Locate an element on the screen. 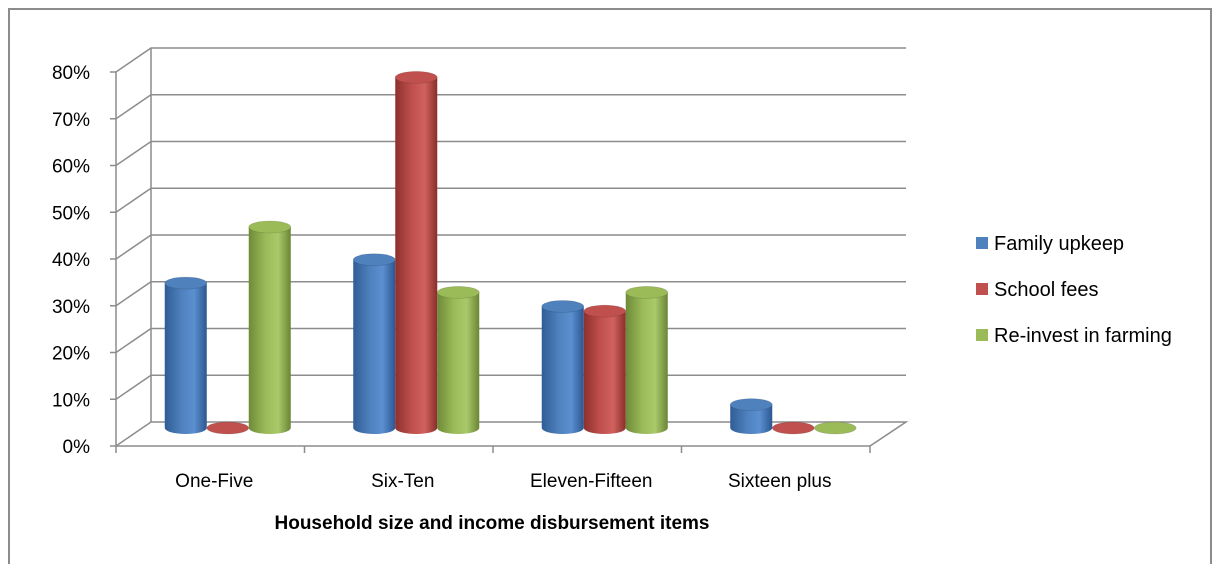 Image resolution: width=1220 pixels, height=564 pixels. y-tick-label: 0% is located at coordinates (77, 447).